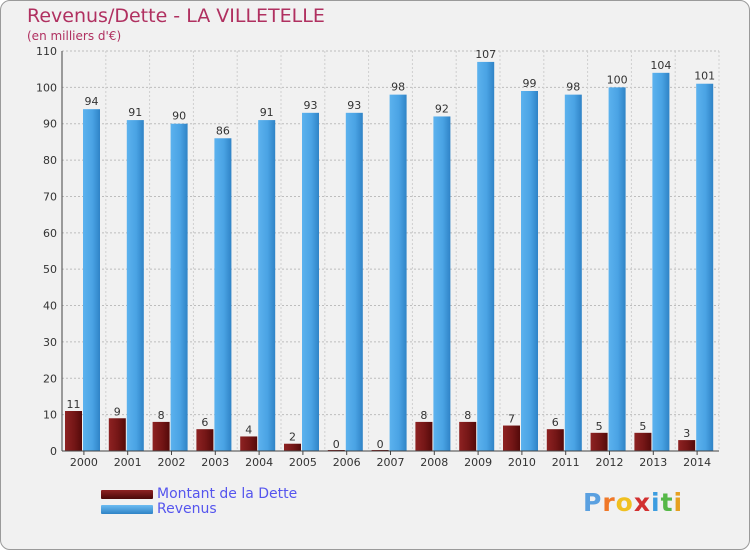  What do you see at coordinates (179, 116) in the screenshot?
I see `data-label-revenus: 90` at bounding box center [179, 116].